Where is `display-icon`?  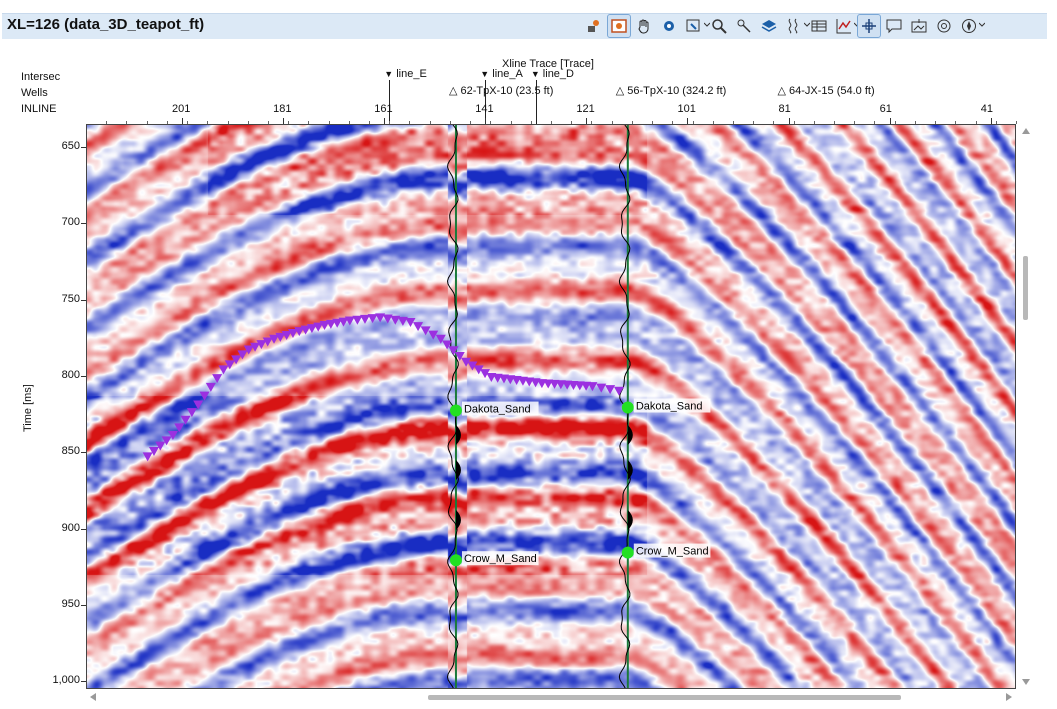 display-icon is located at coordinates (619, 26).